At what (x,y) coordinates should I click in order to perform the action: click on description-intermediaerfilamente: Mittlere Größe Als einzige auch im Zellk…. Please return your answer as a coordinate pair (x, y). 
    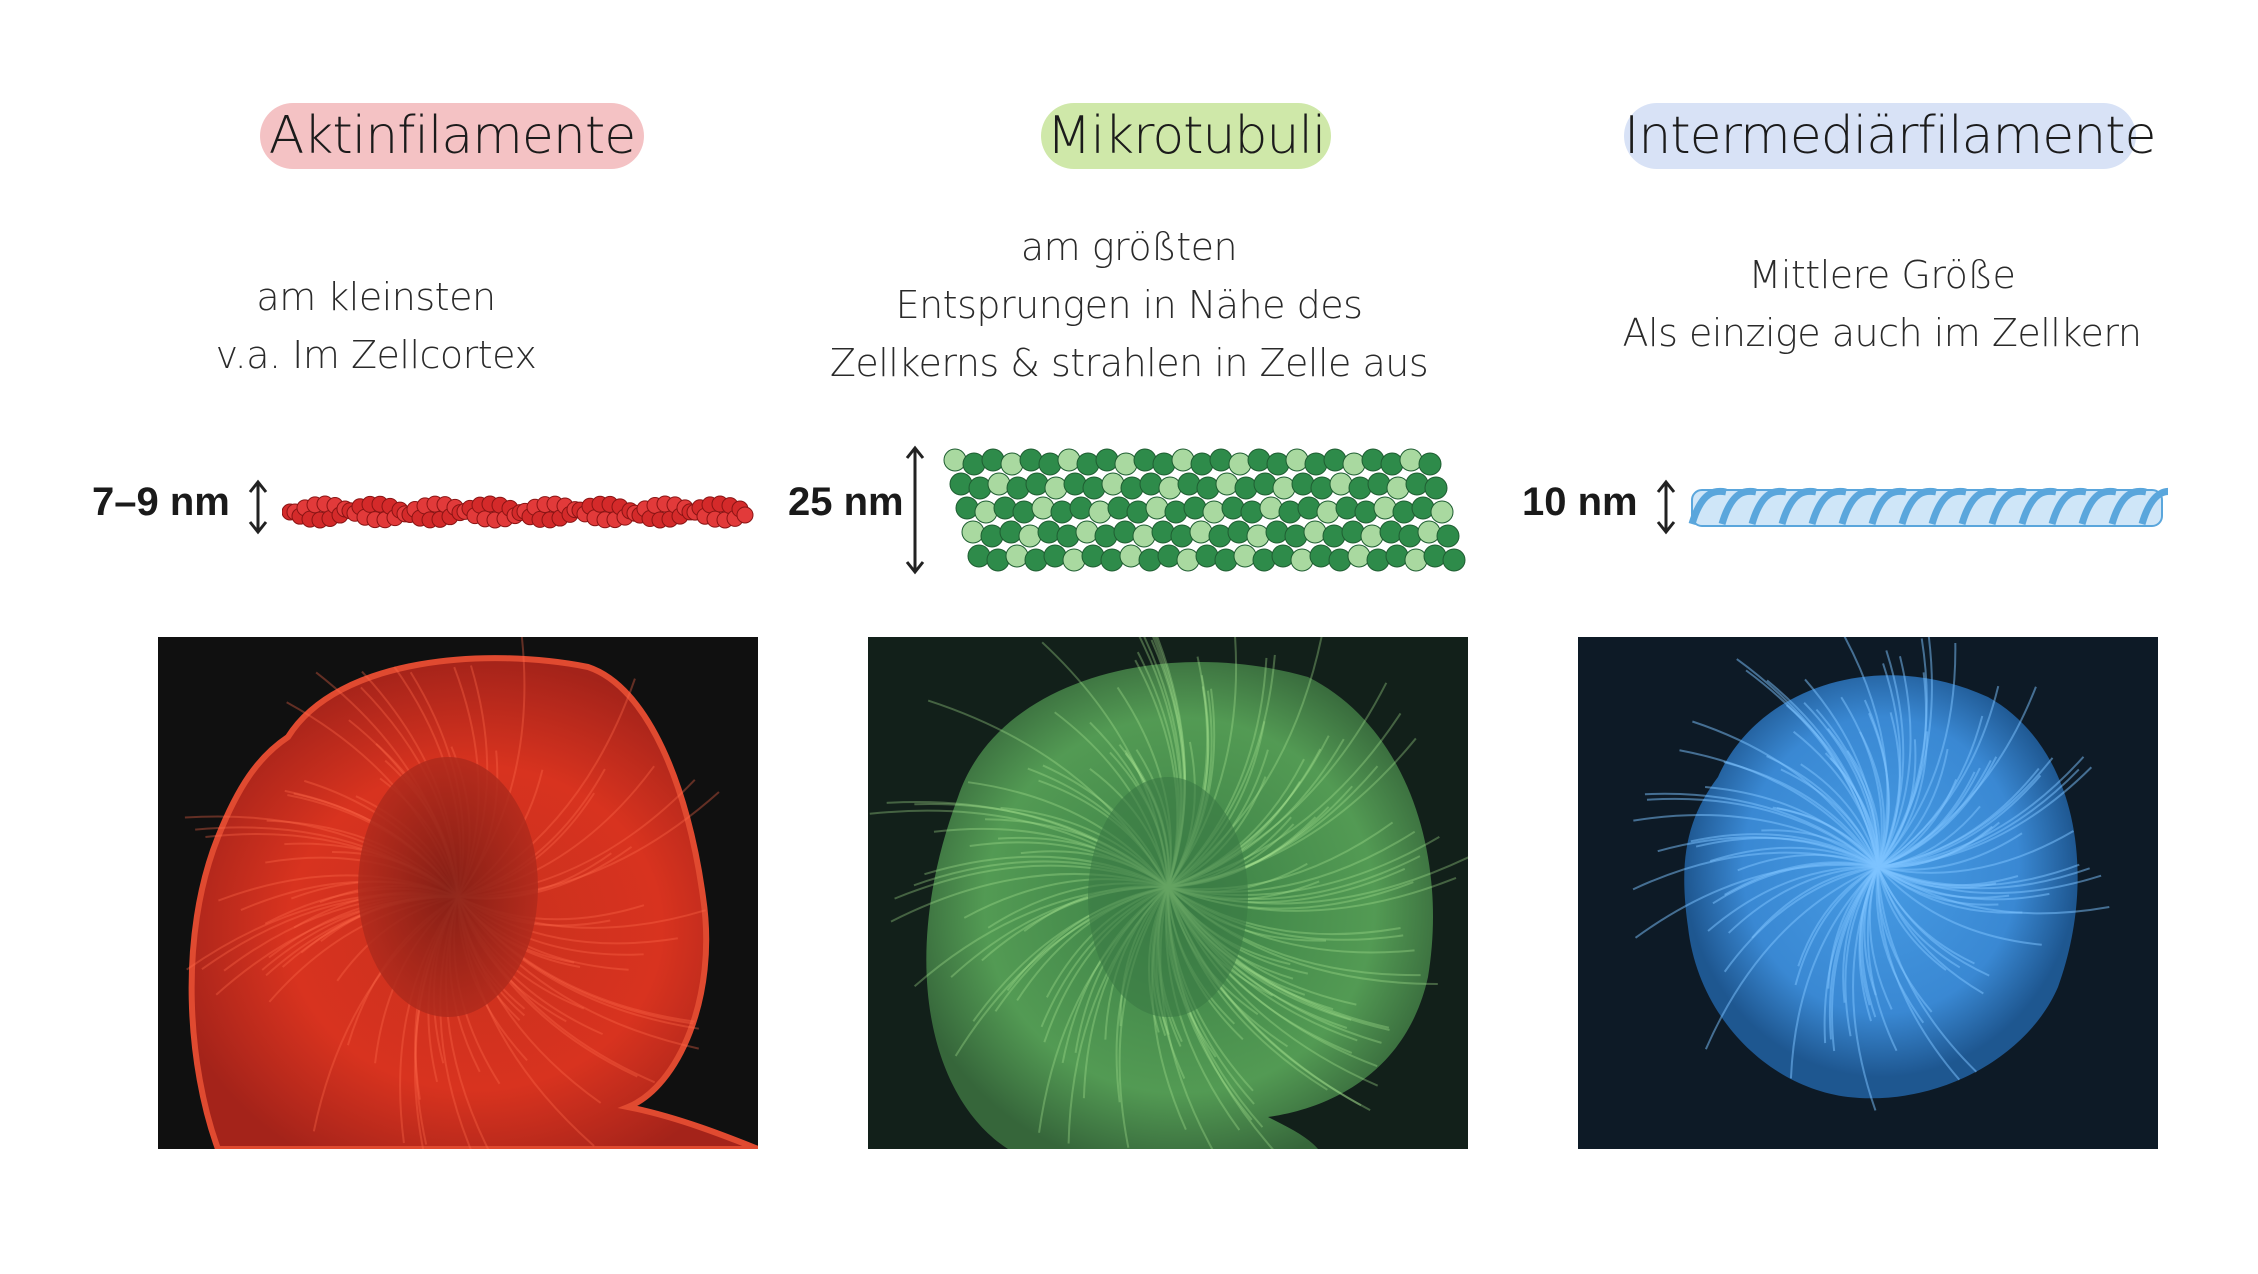
    Looking at the image, I should click on (1882, 304).